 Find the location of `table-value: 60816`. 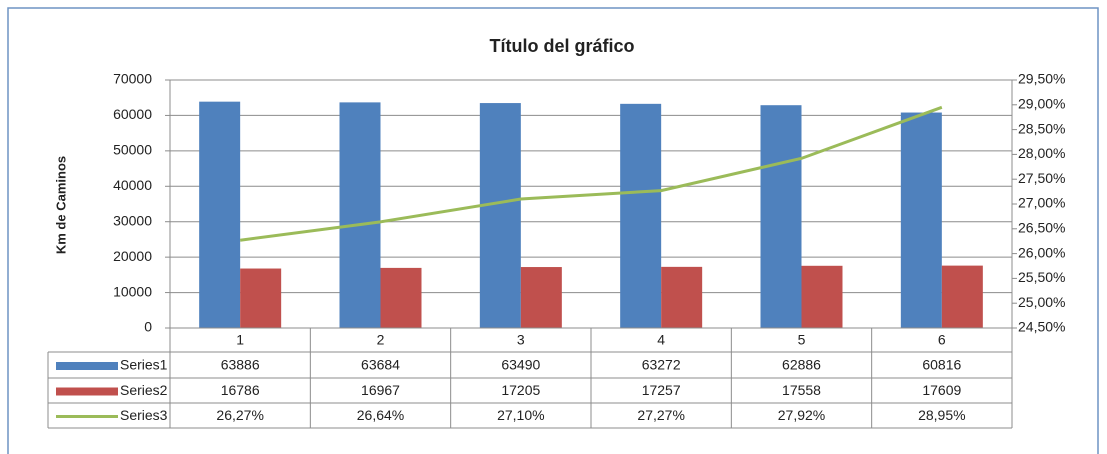

table-value: 60816 is located at coordinates (941, 365).